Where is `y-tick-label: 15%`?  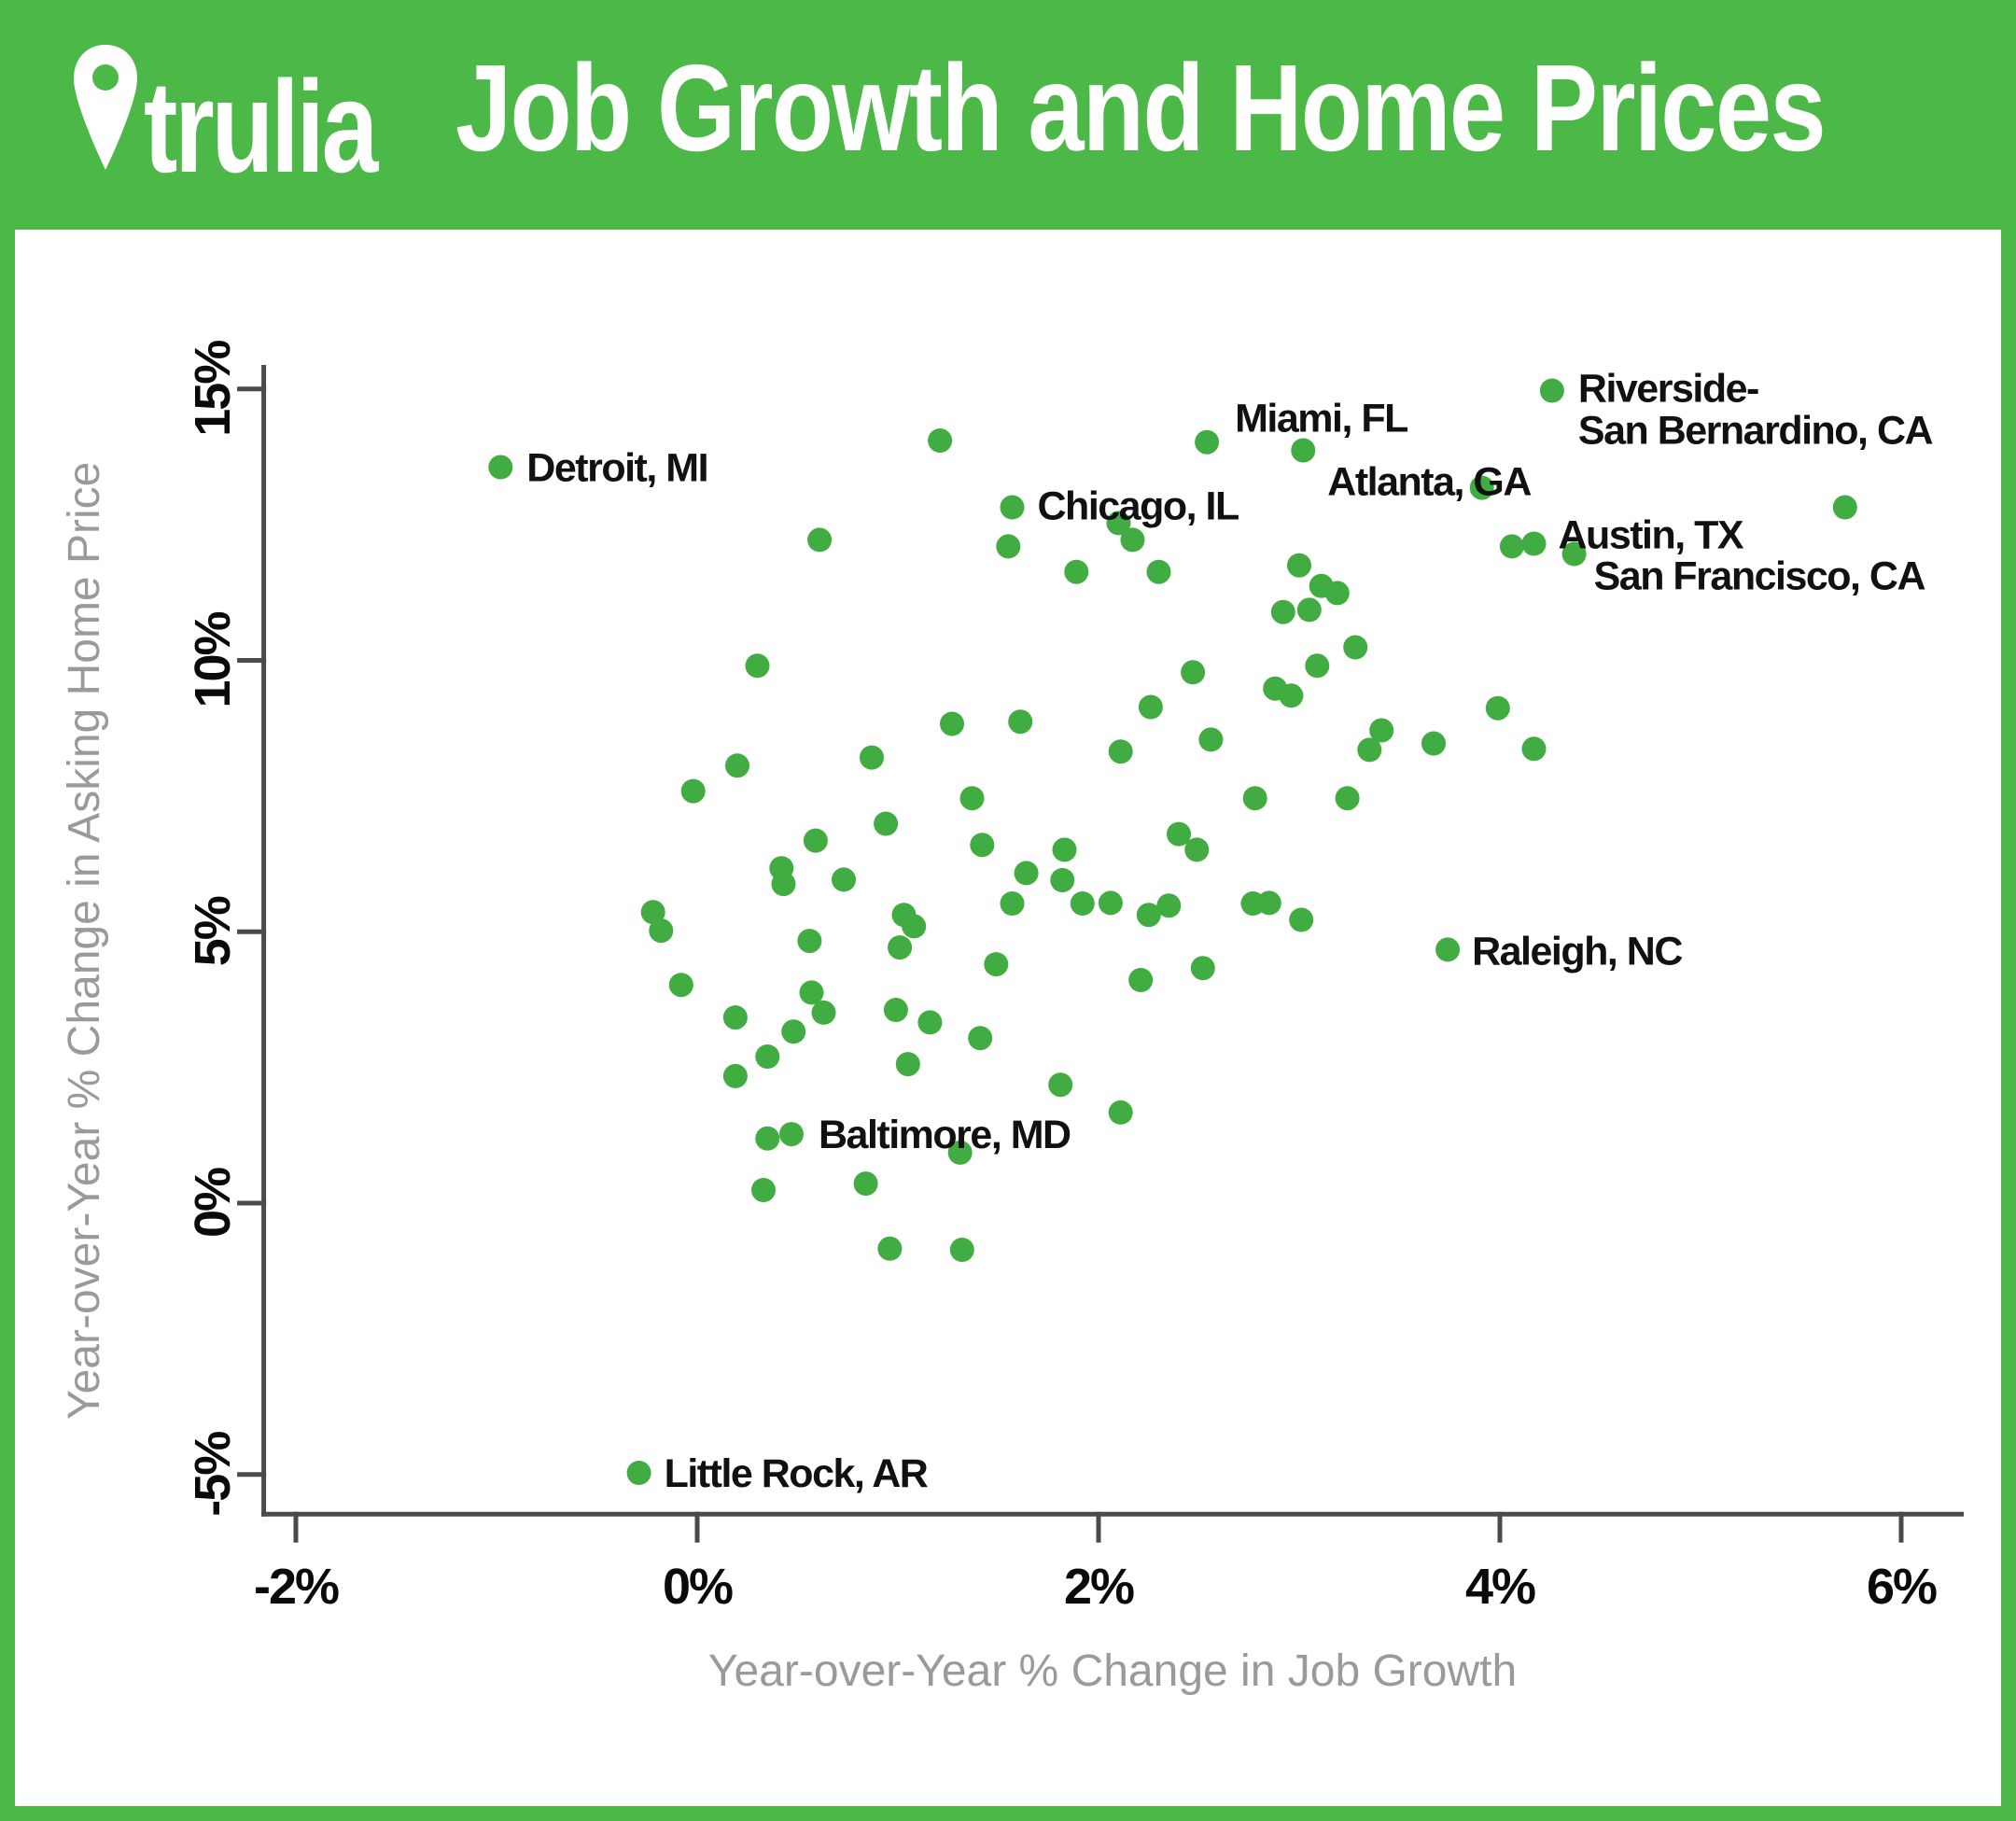
y-tick-label: 15% is located at coordinates (213, 389).